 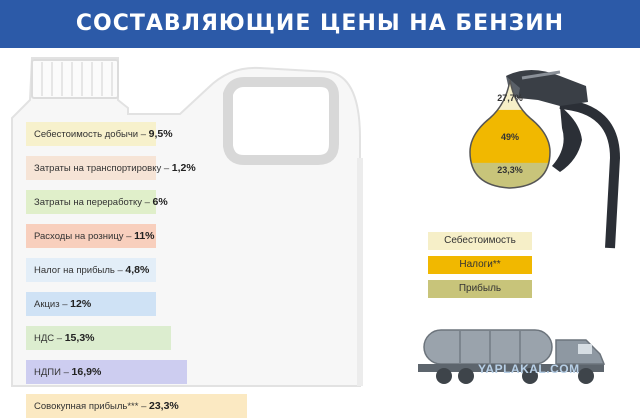 What do you see at coordinates (79, 236) in the screenshot?
I see `bar-category: Расходы на розницу` at bounding box center [79, 236].